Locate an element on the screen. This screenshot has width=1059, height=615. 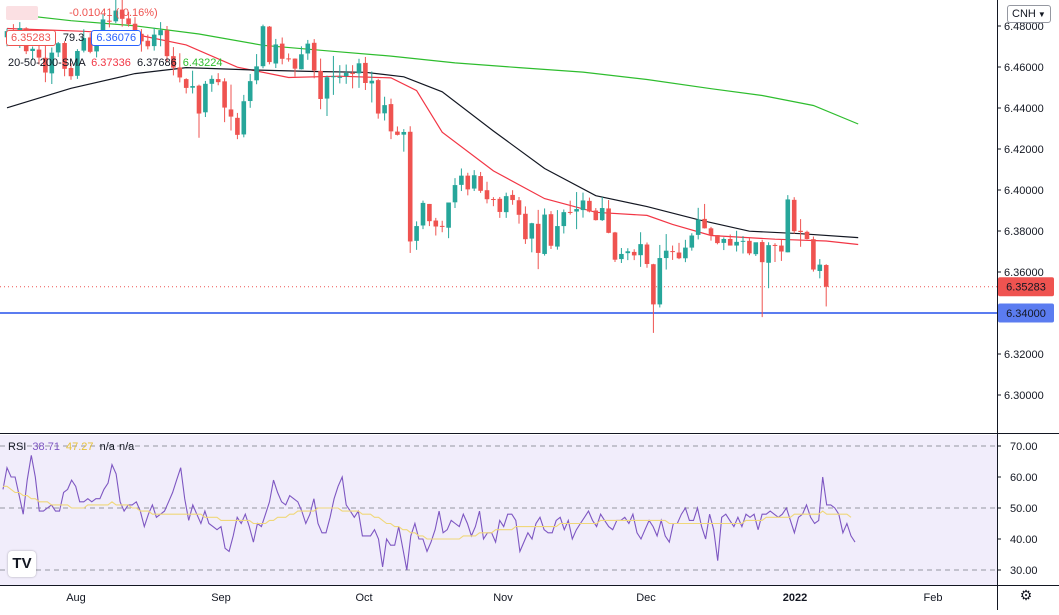
rsi-ma-line is located at coordinates (427, 512).